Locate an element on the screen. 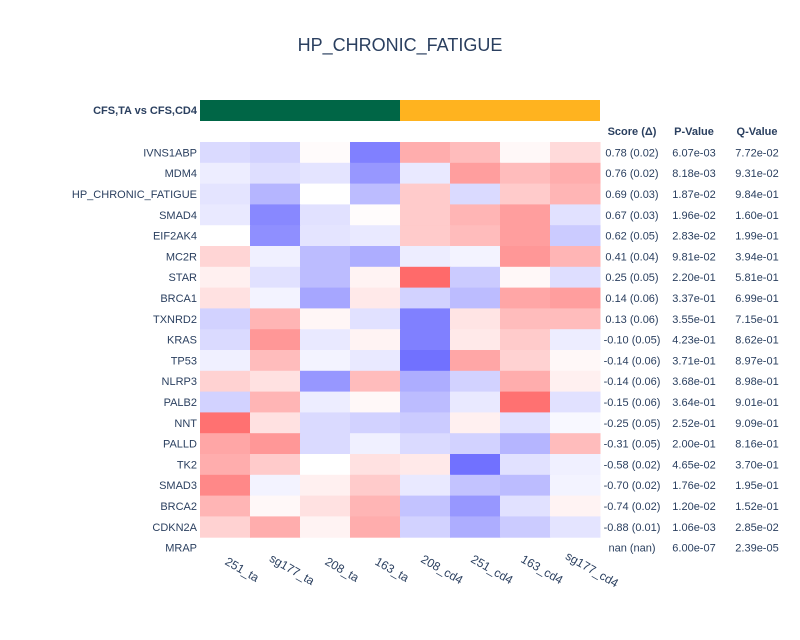 This screenshot has height=640, width=800. chart-title: HP_CHRONIC_FATIGUE is located at coordinates (400, 45).